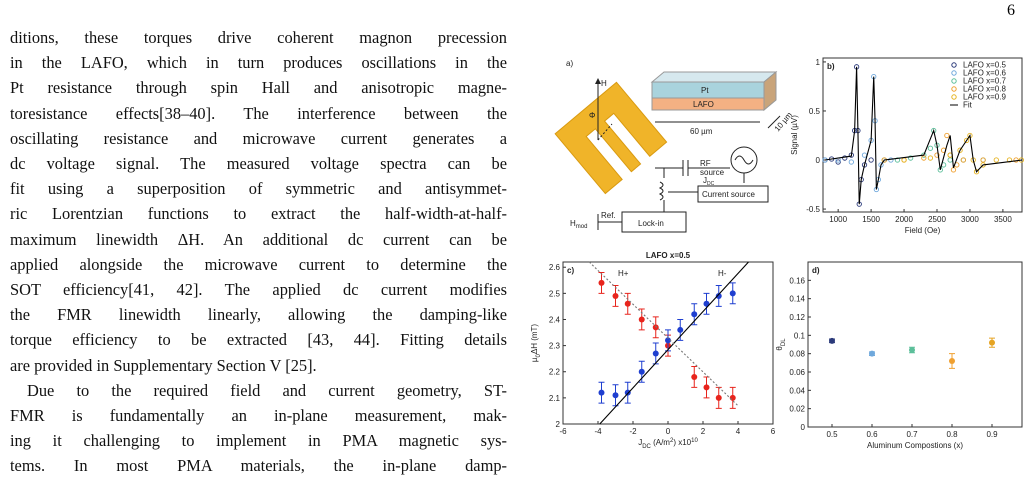  What do you see at coordinates (598, 431) in the screenshot?
I see `x-tick-label: -4` at bounding box center [598, 431].